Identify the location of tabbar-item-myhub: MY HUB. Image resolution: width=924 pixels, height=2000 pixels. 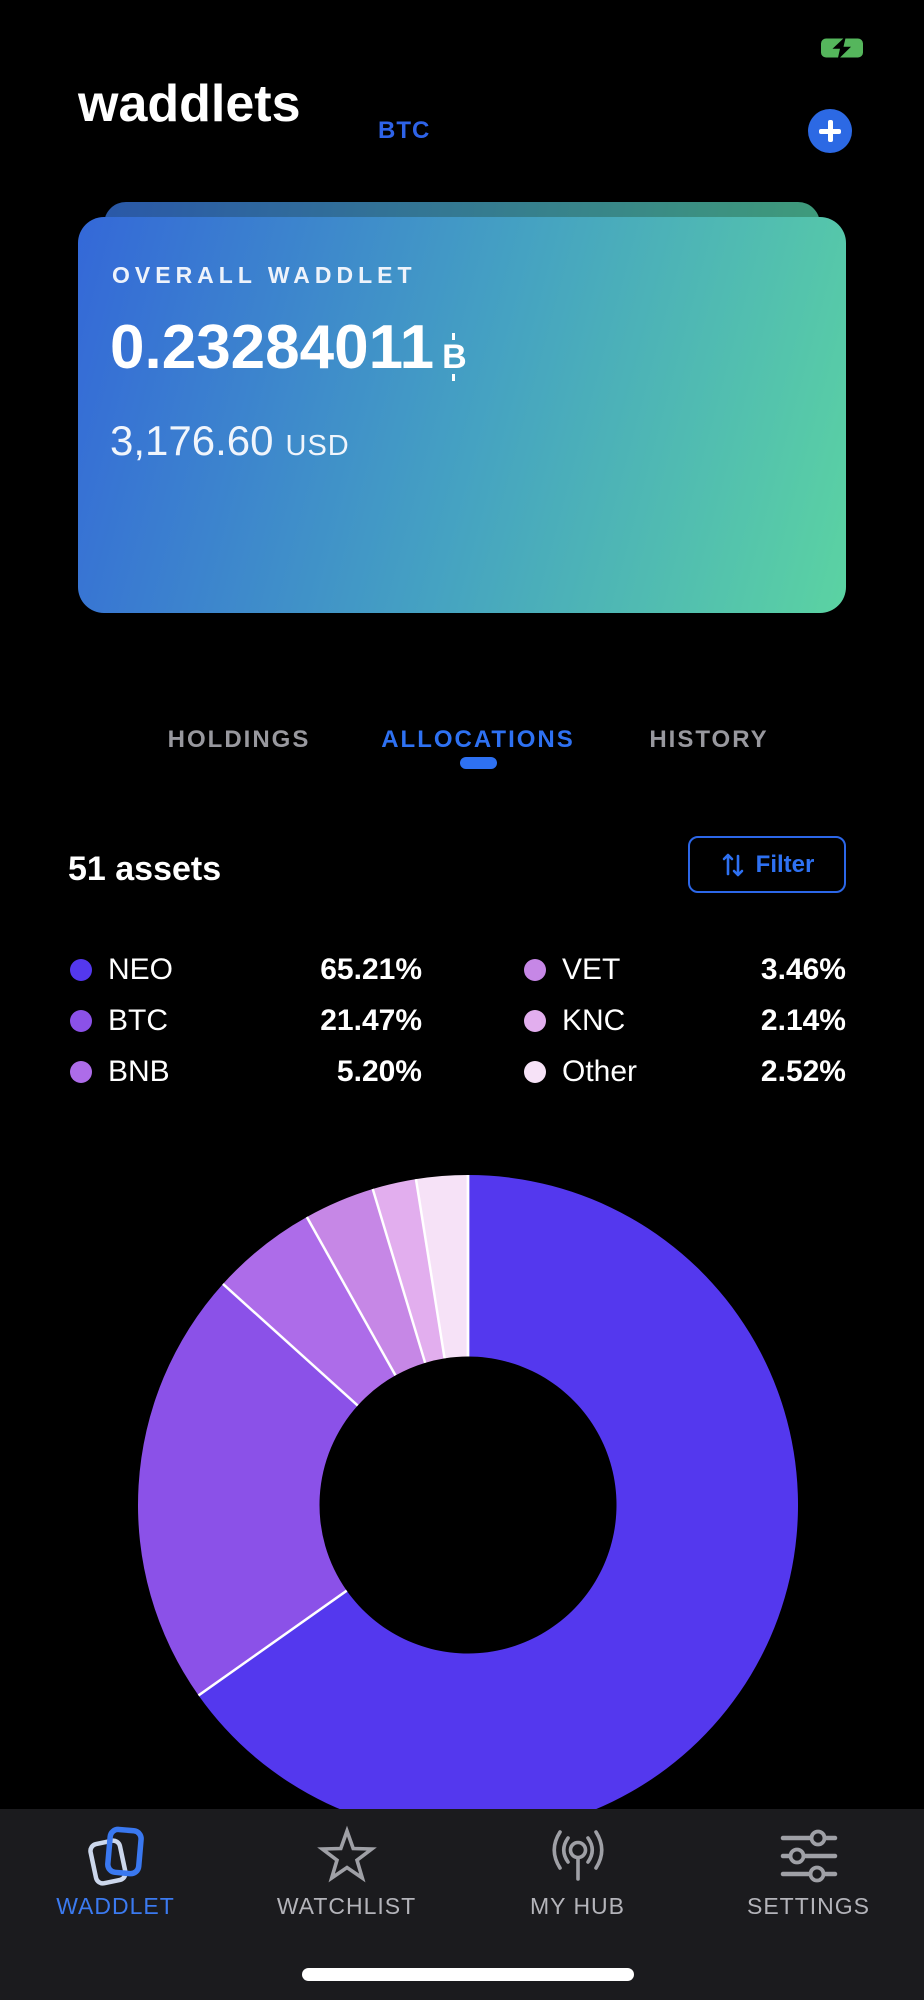
(577, 1904).